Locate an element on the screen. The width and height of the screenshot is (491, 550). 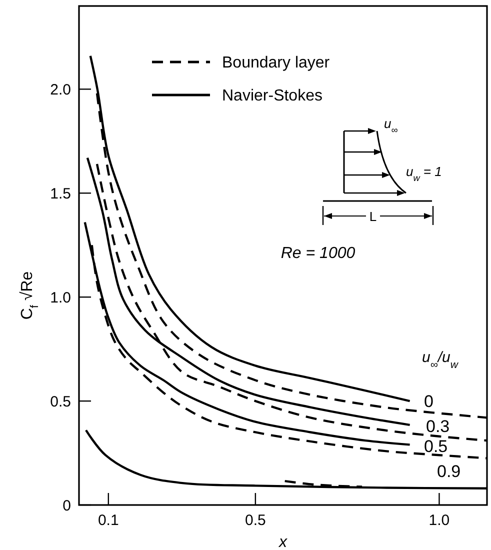
annotation: L is located at coordinates (373, 216).